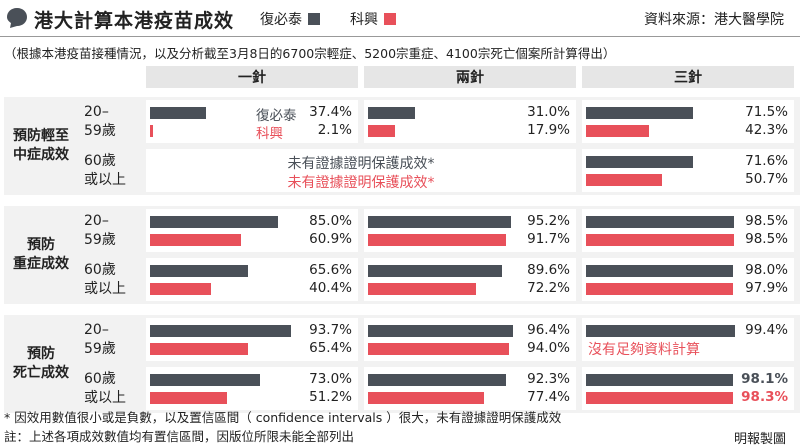 The image size is (800, 447). Describe the element at coordinates (41, 155) in the screenshot. I see `group-label-line: 中症成效` at that location.